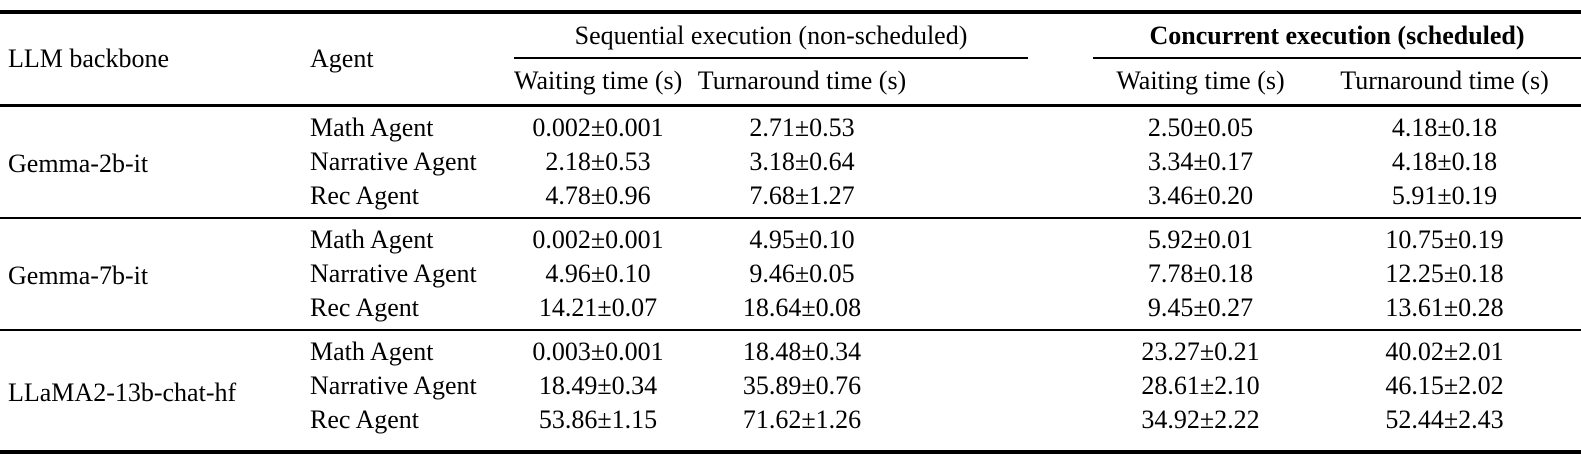  What do you see at coordinates (802, 239) in the screenshot?
I see `cell-seq-turnaround: 4.95±0.10` at bounding box center [802, 239].